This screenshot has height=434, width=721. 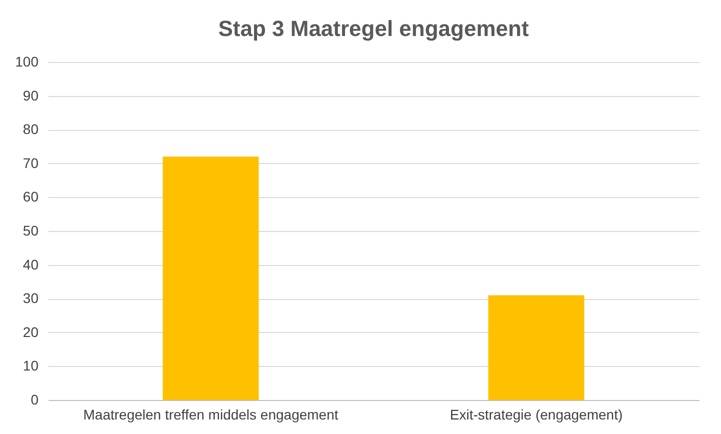 I want to click on y-tick-label: 80, so click(x=30, y=129).